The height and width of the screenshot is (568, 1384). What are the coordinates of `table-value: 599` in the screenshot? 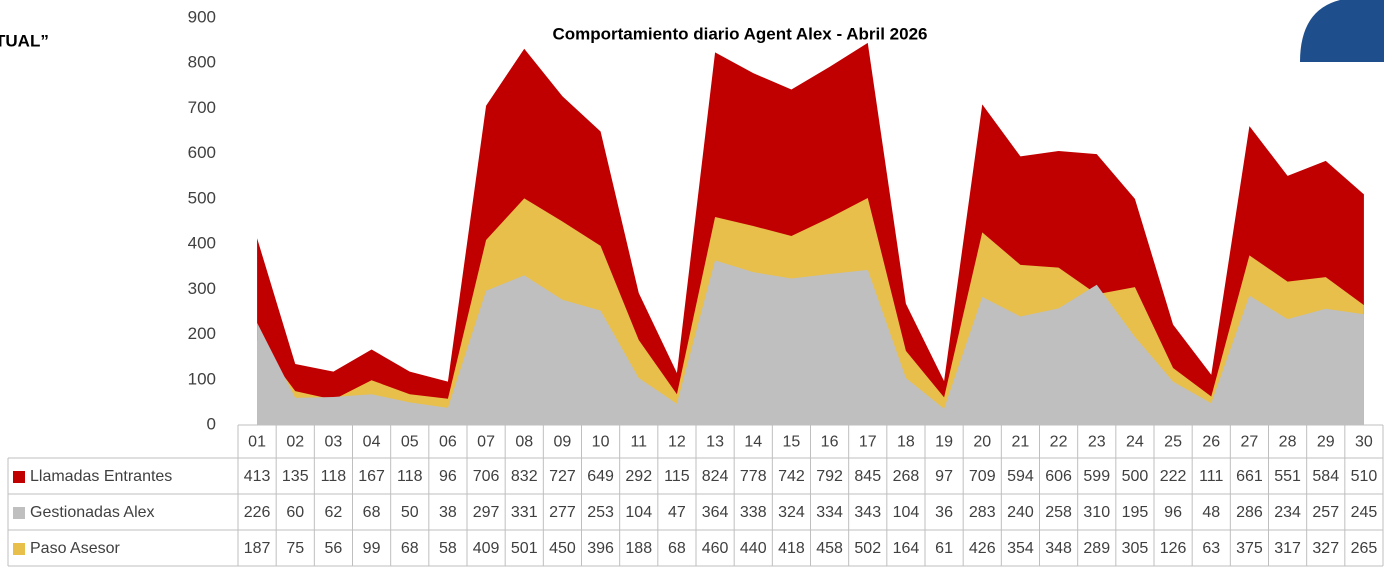 It's located at (1096, 476).